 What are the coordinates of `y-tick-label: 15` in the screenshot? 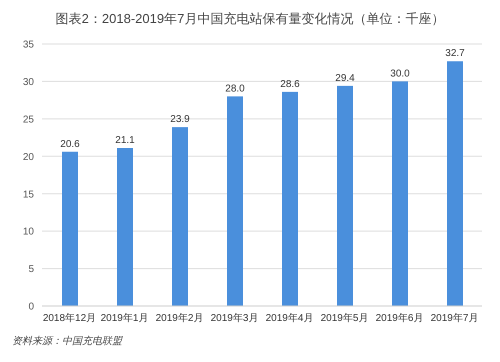 It's located at (28, 194).